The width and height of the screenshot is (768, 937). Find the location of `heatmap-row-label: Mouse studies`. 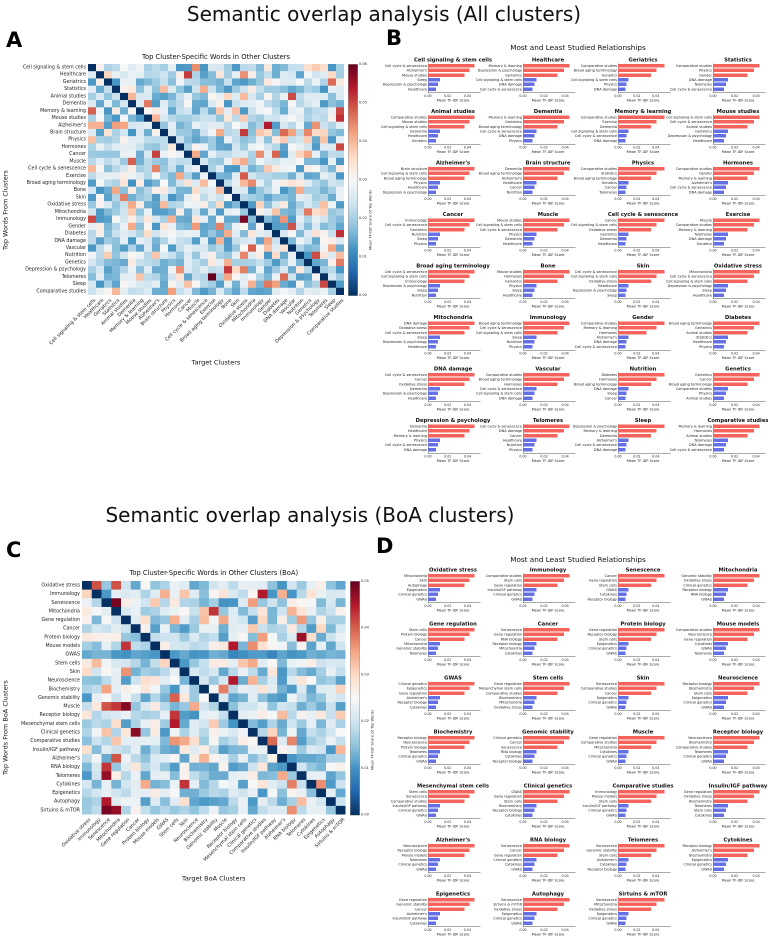

heatmap-row-label: Mouse studies is located at coordinates (68, 118).